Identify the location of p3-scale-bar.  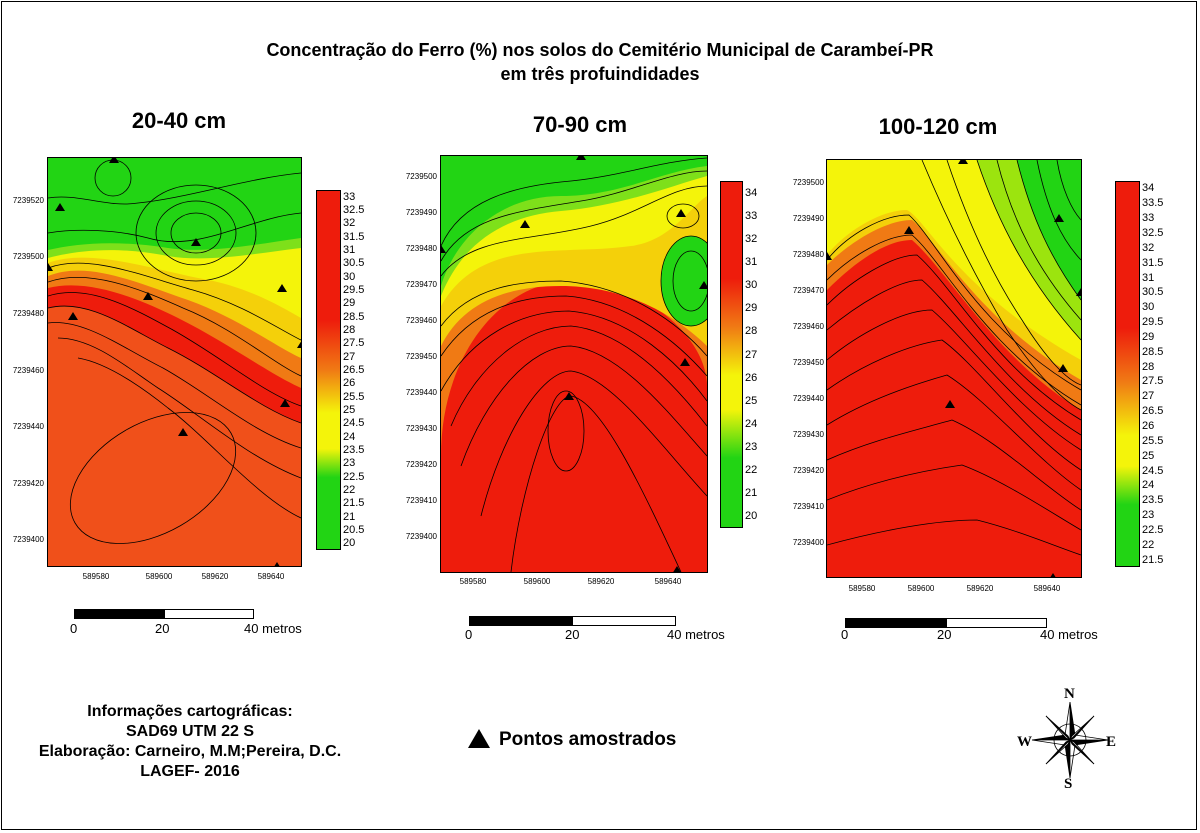
(946, 623).